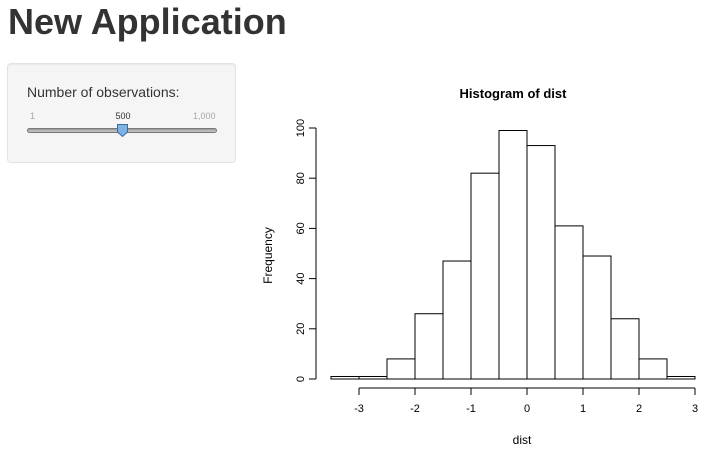 Image resolution: width=707 pixels, height=451 pixels. I want to click on slider-min-label: 1, so click(33, 116).